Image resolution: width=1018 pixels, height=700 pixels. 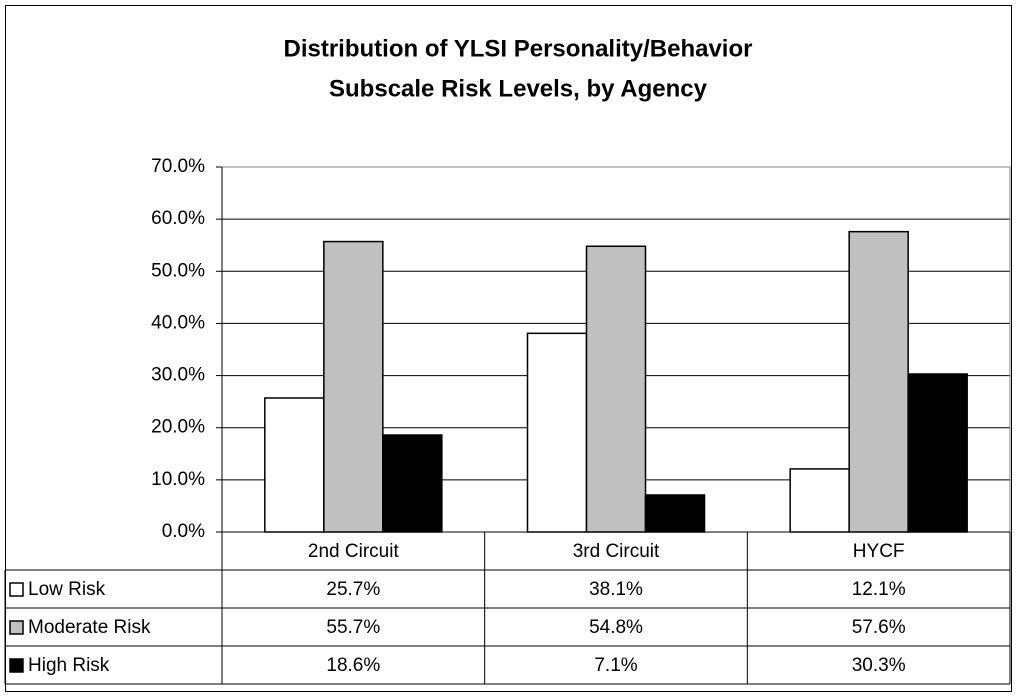 I want to click on y-tick-label: 40.0%, so click(x=178, y=322).